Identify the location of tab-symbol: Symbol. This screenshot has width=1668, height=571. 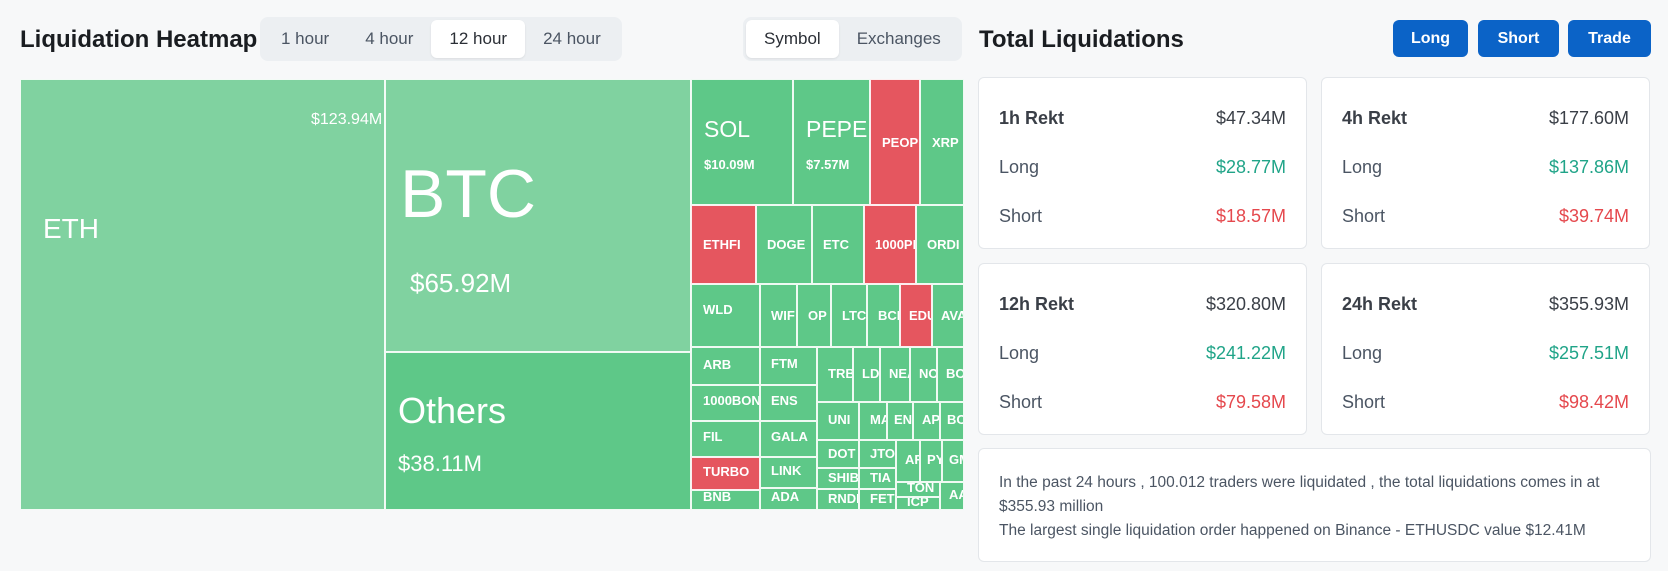
(792, 39).